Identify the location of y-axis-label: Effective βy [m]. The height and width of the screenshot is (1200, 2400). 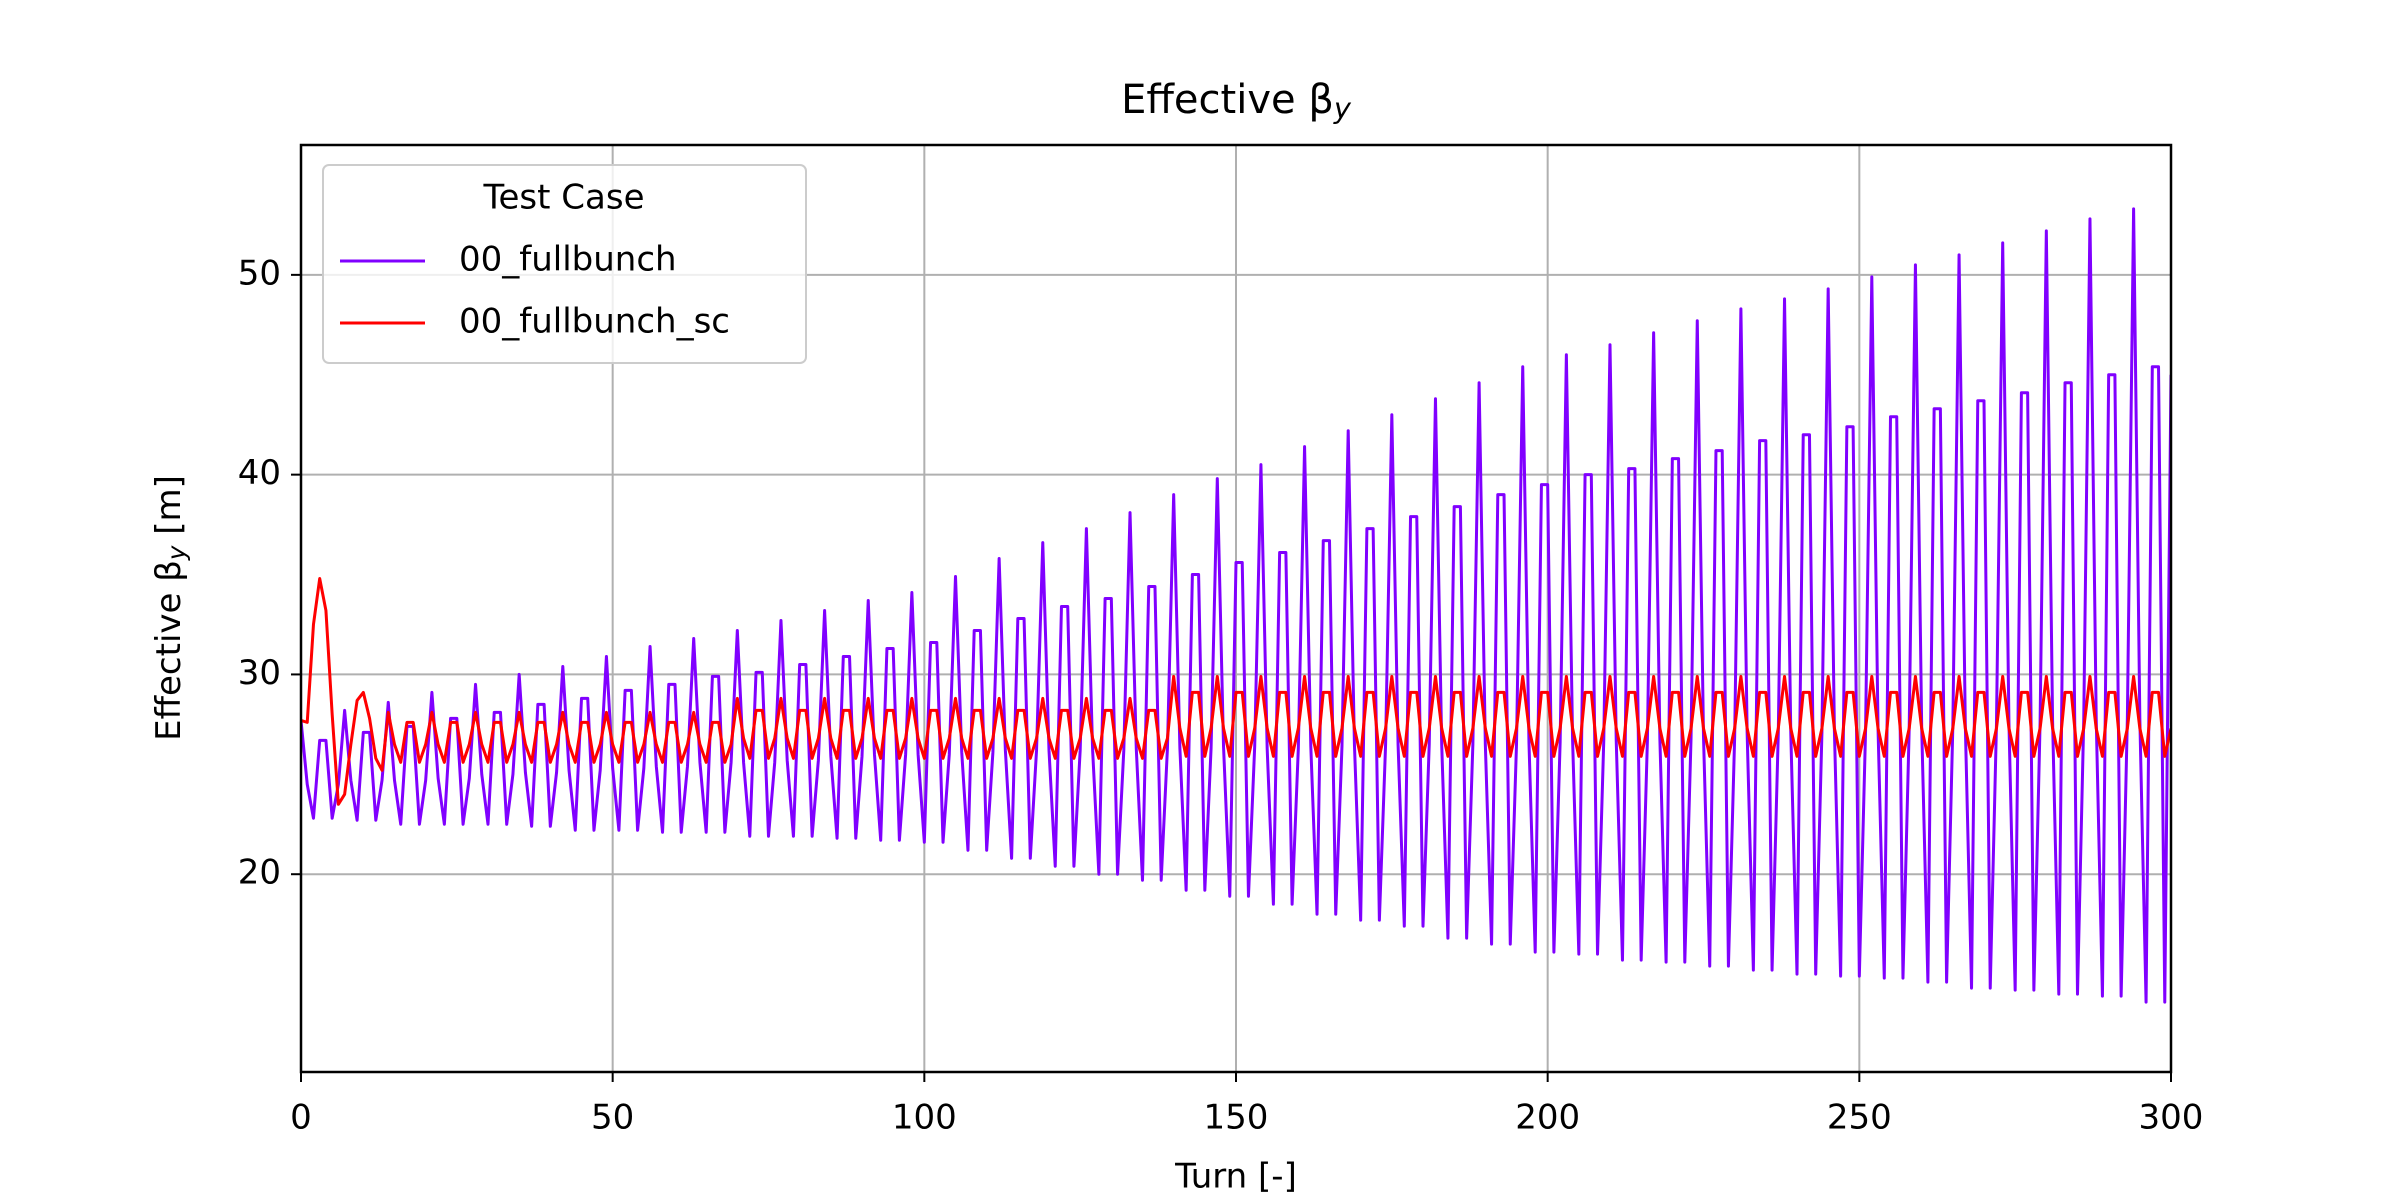
(170, 608).